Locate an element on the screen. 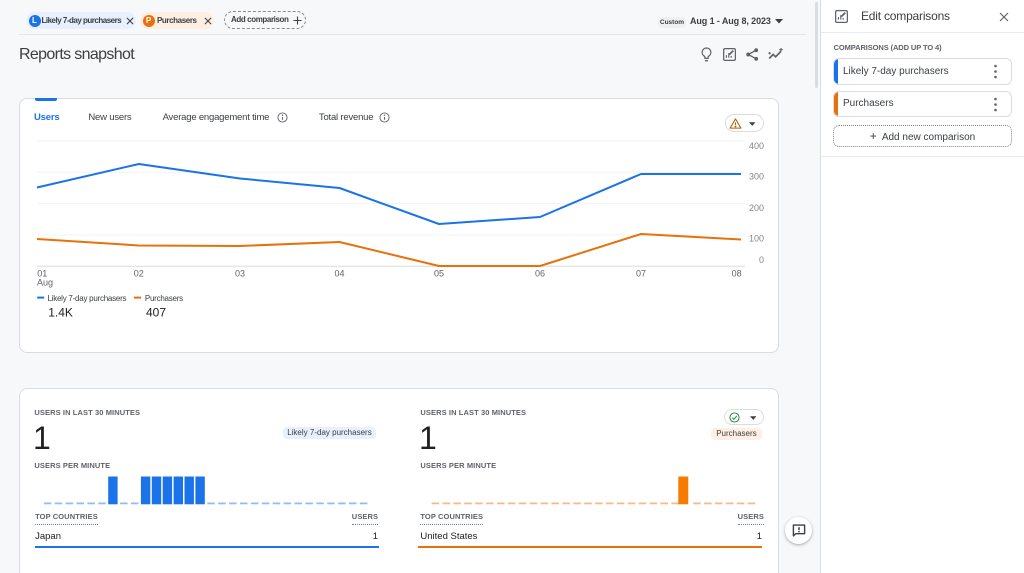  svg-text: 05 is located at coordinates (439, 274).